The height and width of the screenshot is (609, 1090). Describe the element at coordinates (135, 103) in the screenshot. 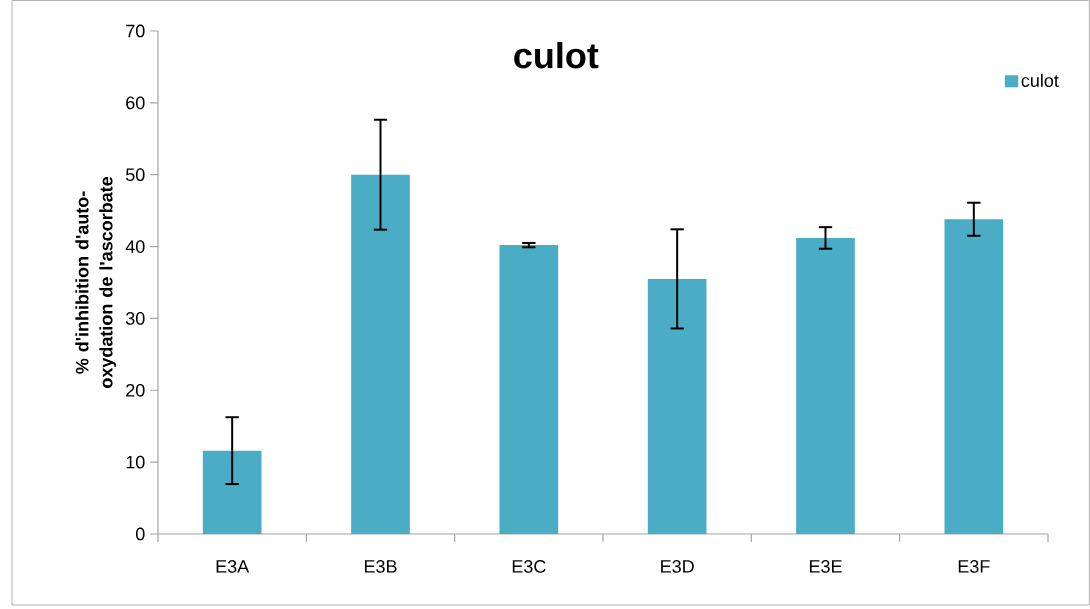

I see `y-tick-label: 60` at that location.